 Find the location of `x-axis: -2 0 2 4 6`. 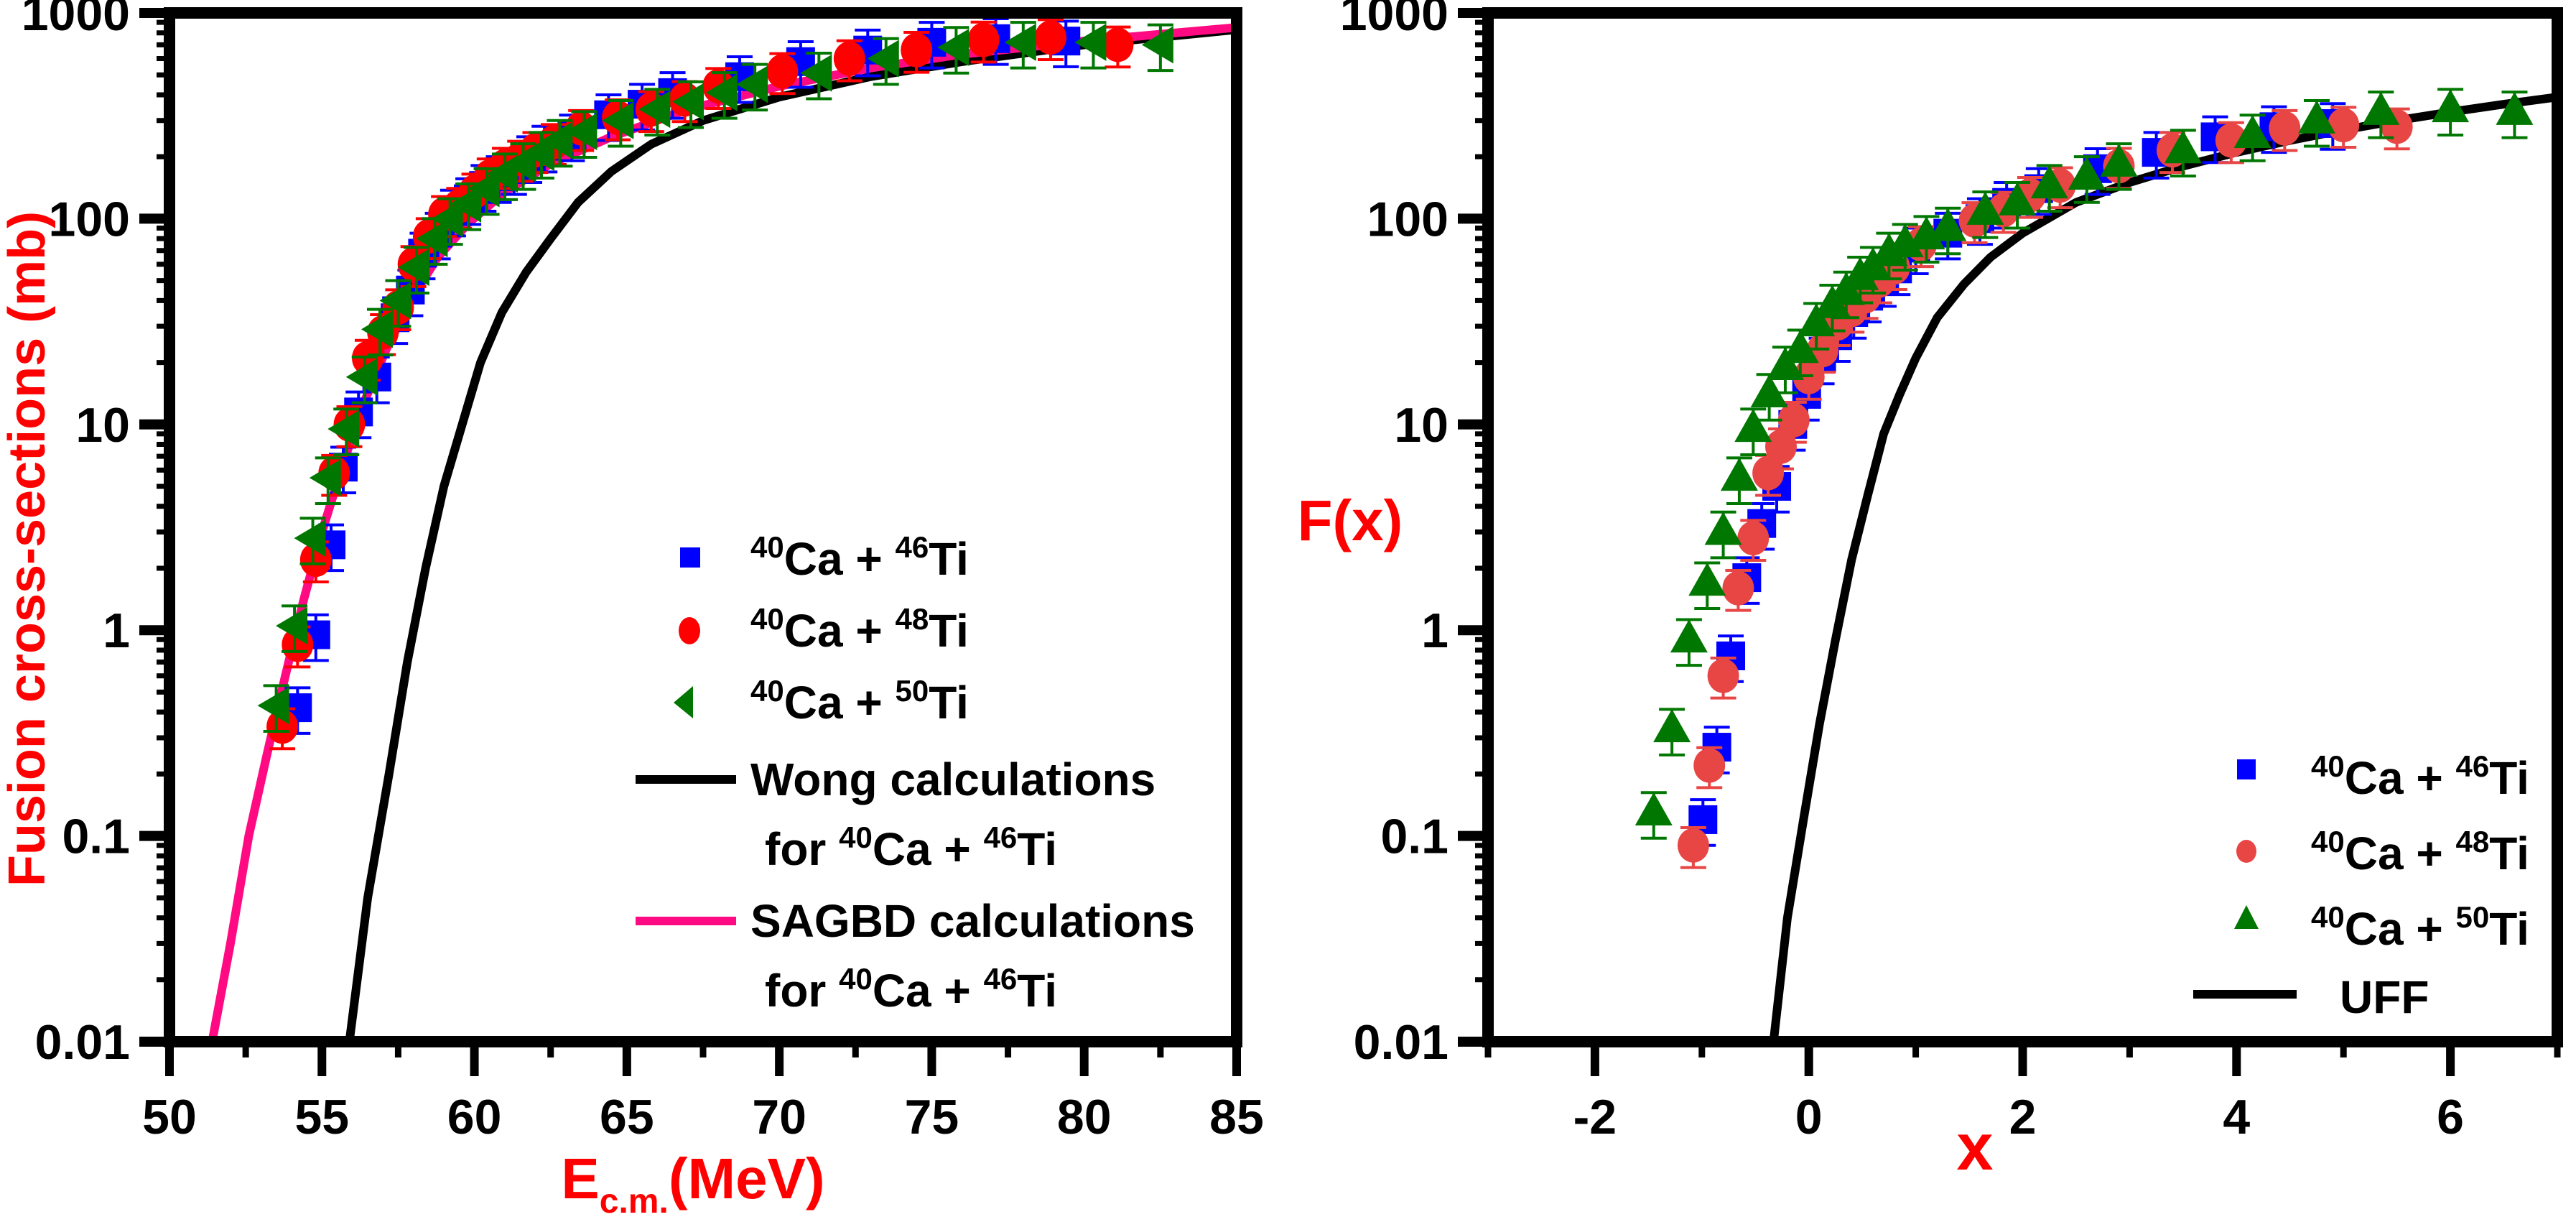

x-axis: -2 0 2 4 6 is located at coordinates (2022, 1093).